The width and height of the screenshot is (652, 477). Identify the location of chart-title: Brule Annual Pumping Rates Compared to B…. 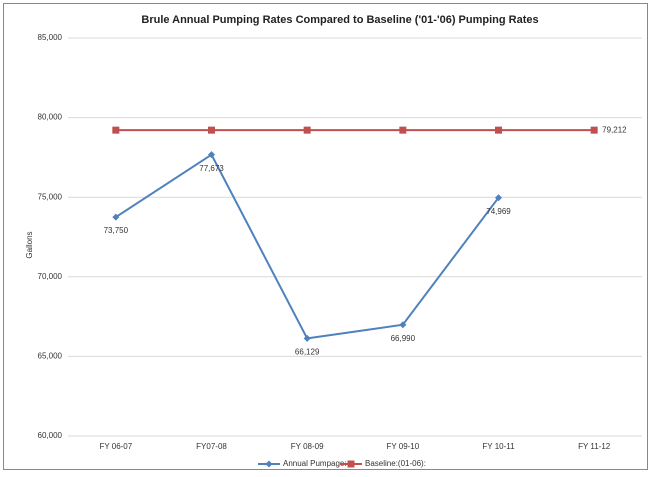
(339, 20).